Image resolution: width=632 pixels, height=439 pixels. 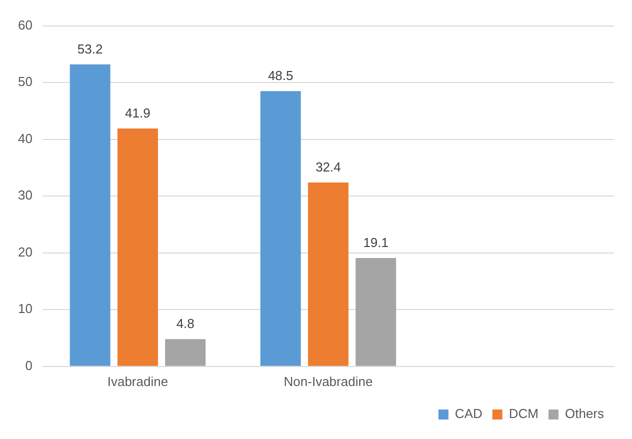 What do you see at coordinates (328, 381) in the screenshot?
I see `x-tick-label: Non-Ivabradine` at bounding box center [328, 381].